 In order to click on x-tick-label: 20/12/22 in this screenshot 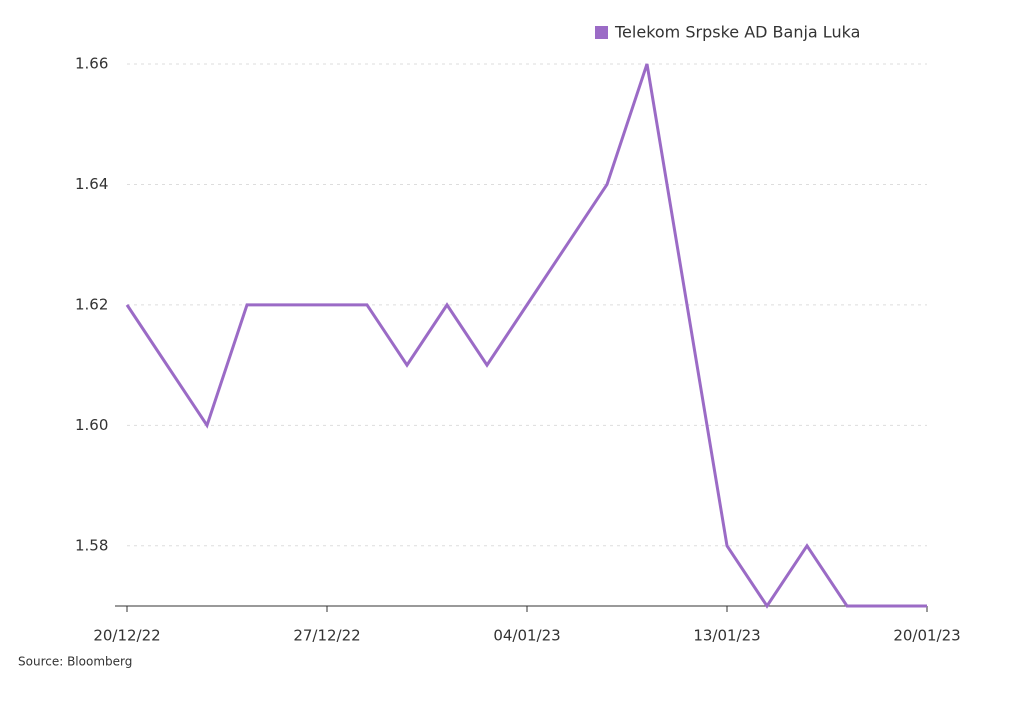, I will do `click(126, 636)`.